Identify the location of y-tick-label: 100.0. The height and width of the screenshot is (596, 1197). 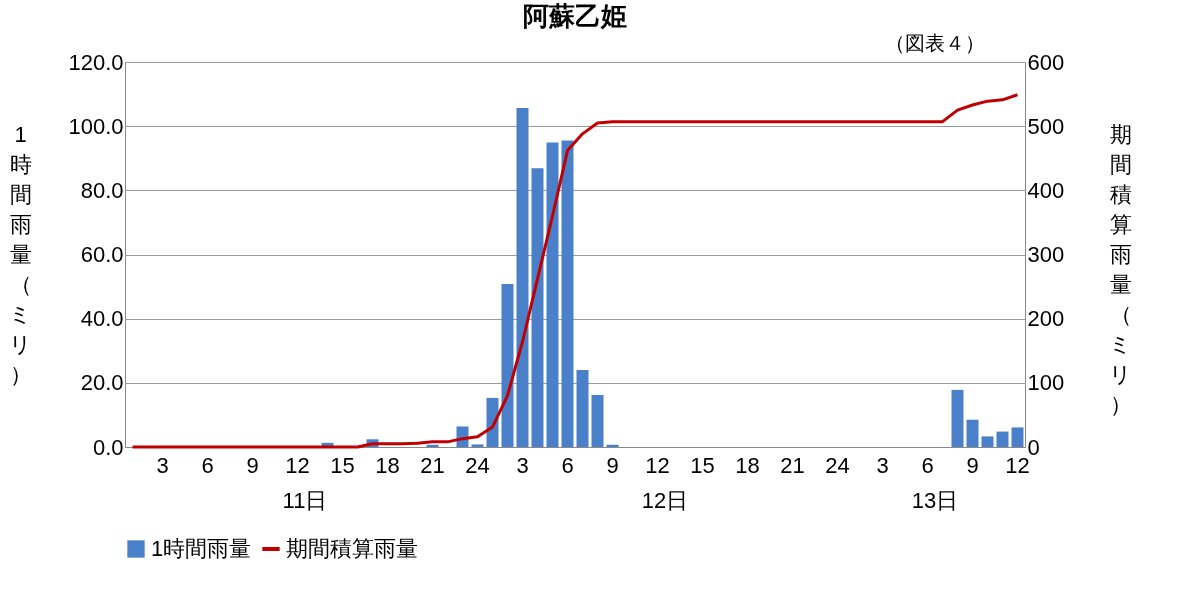
(96, 126).